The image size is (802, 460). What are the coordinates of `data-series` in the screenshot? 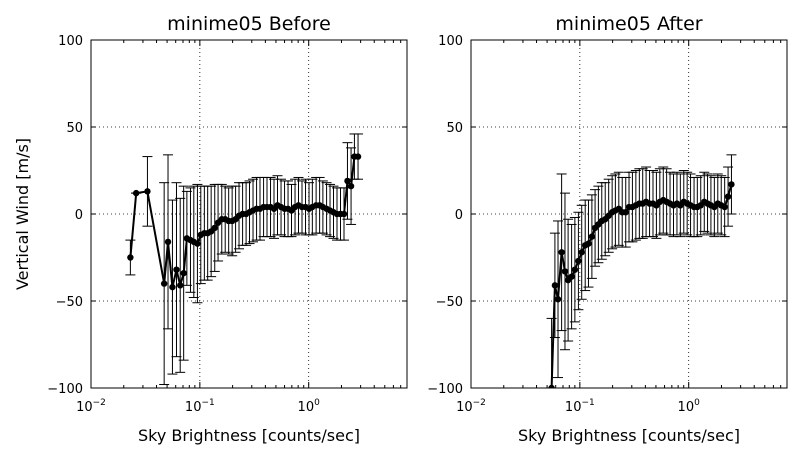 It's located at (641, 271).